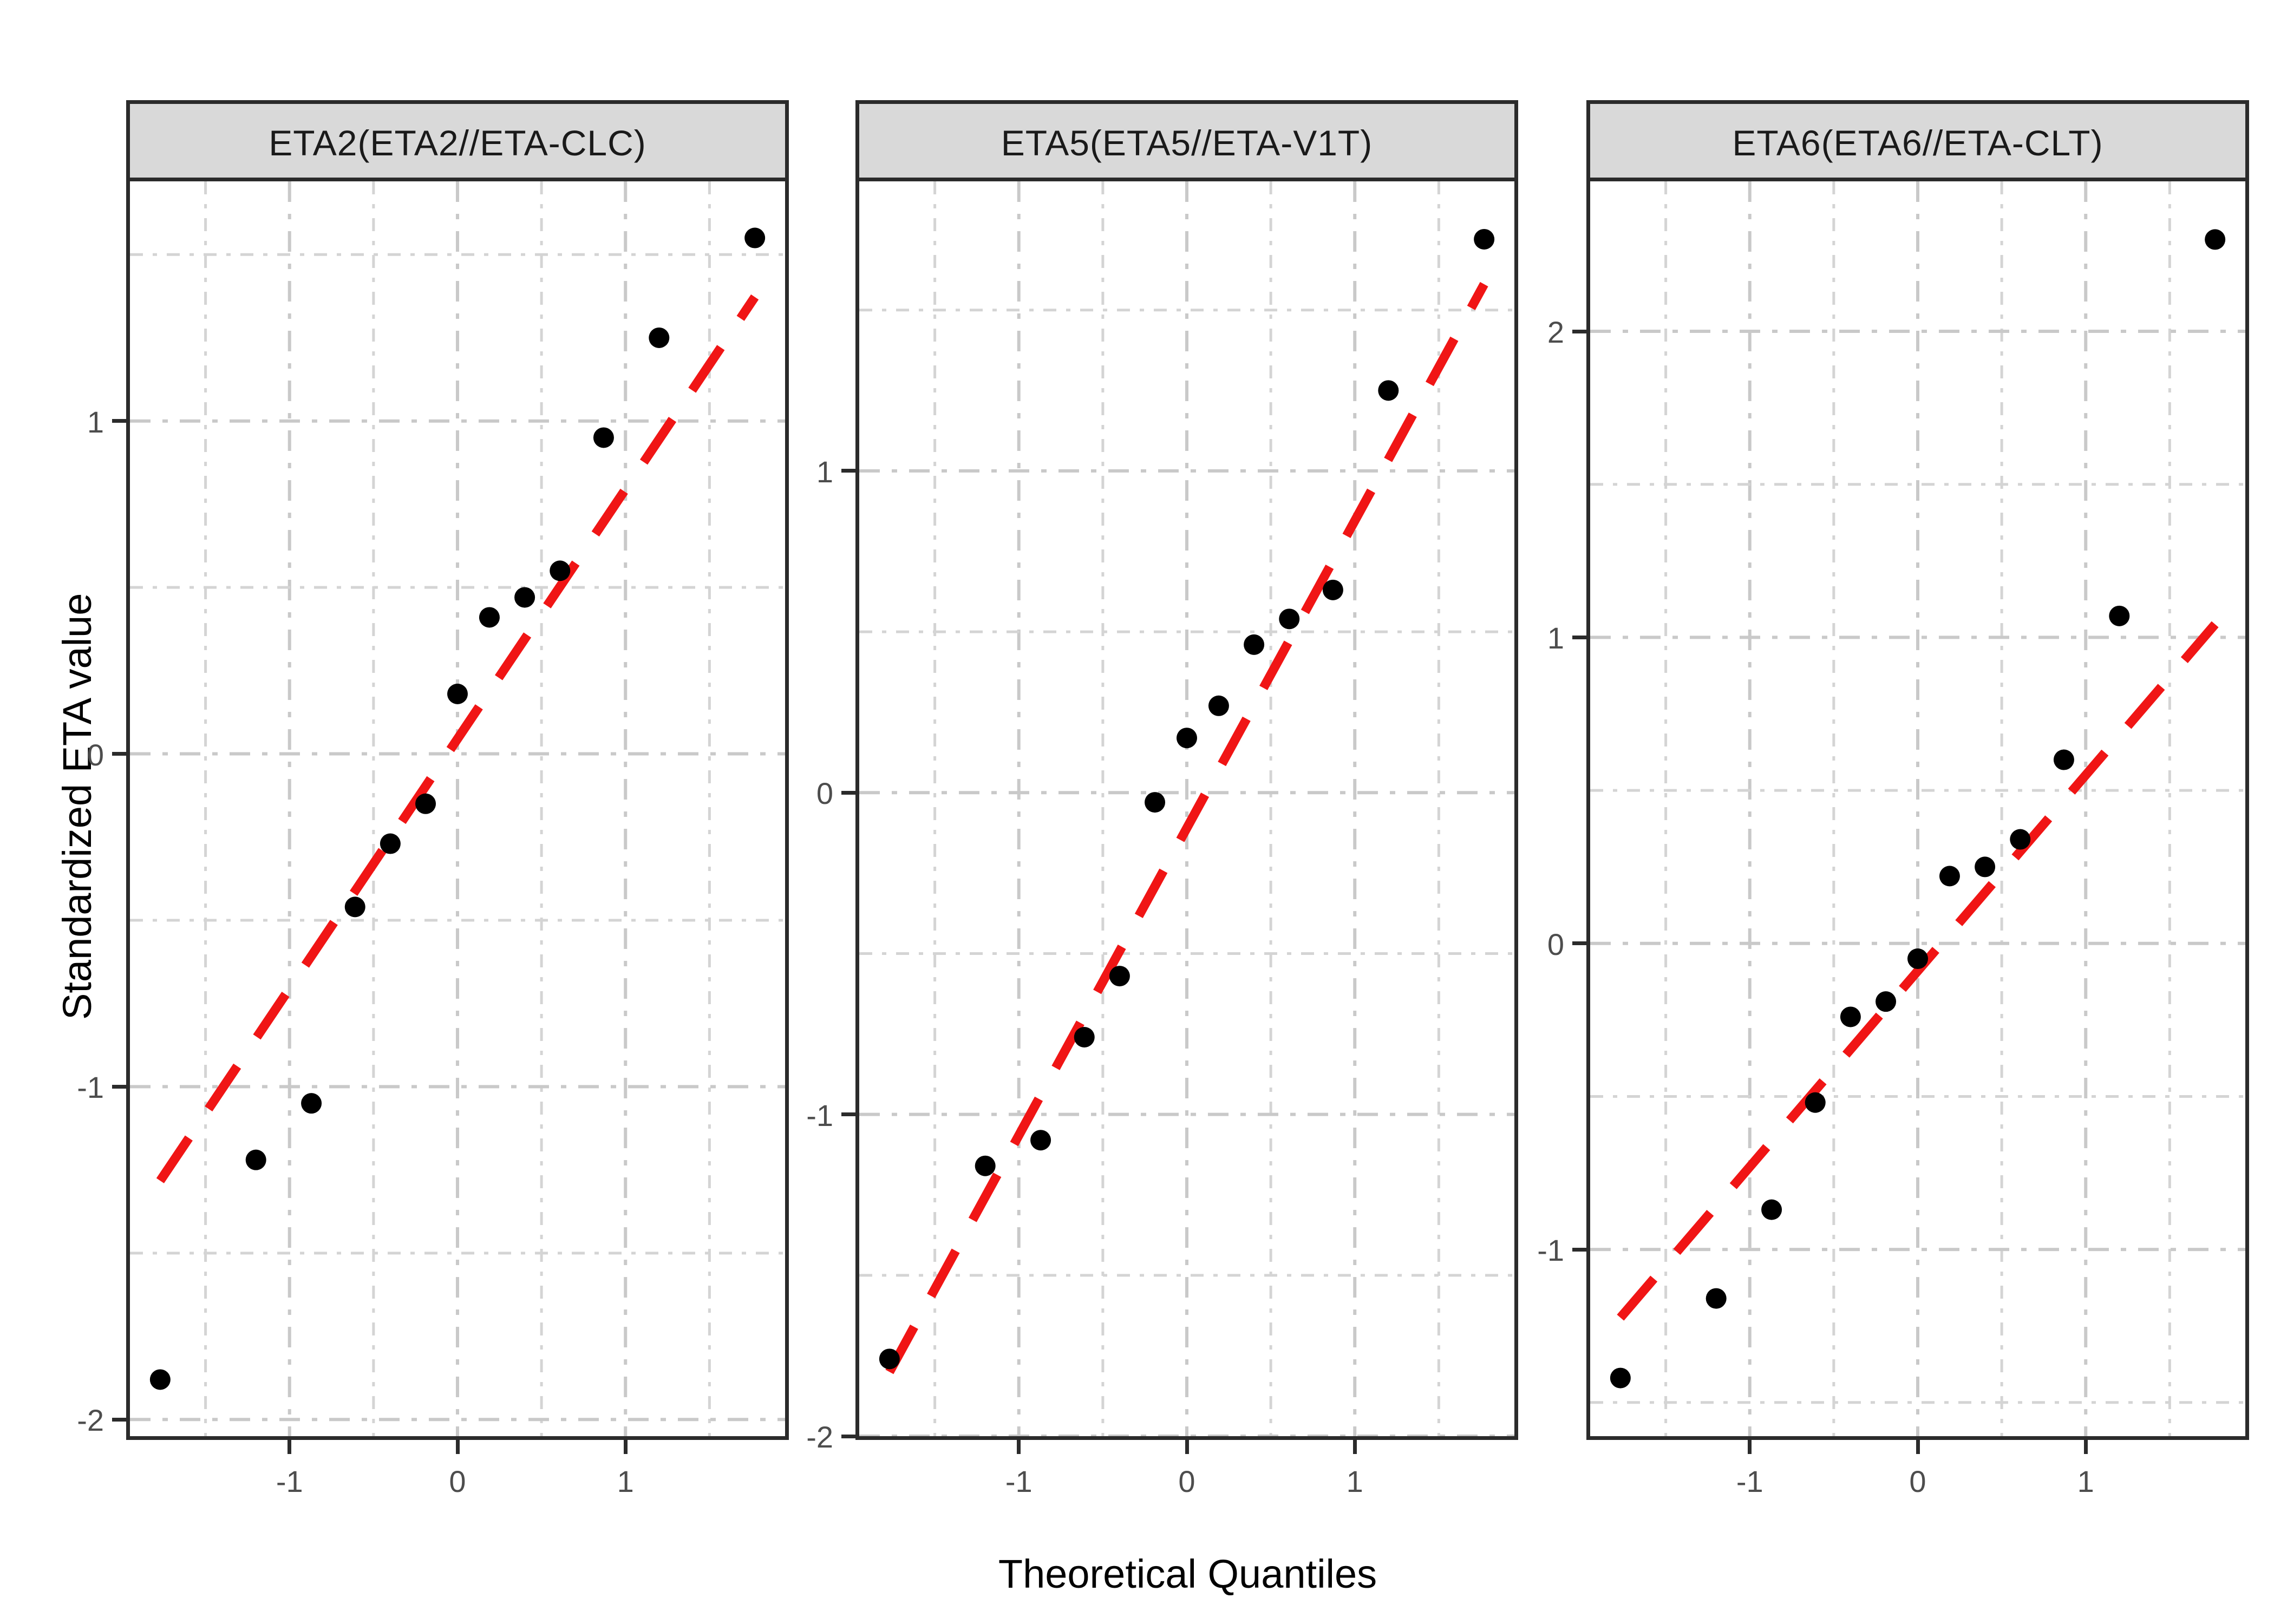 This screenshot has width=2274, height=1624. I want to click on facet-strip-label: ETA2(ETA2//ETA-CLC), so click(458, 143).